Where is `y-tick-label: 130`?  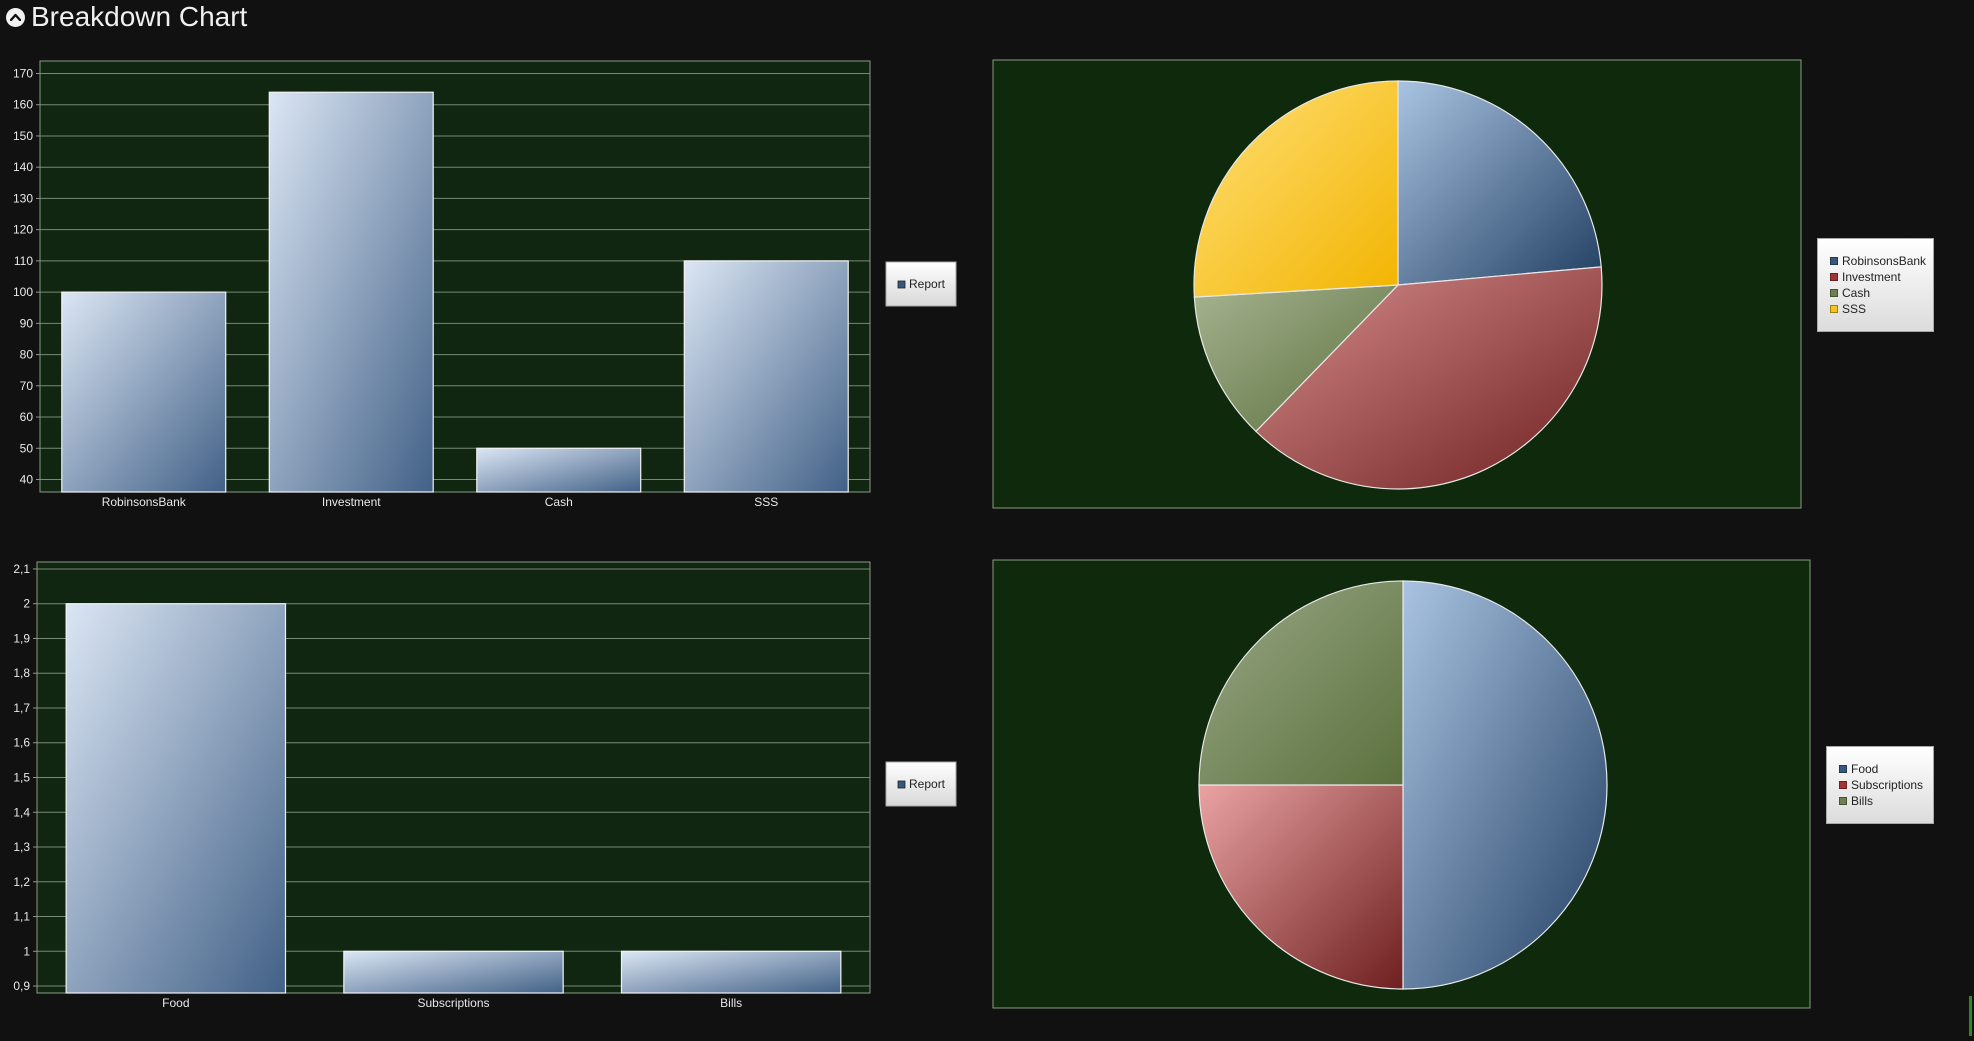 y-tick-label: 130 is located at coordinates (23, 198).